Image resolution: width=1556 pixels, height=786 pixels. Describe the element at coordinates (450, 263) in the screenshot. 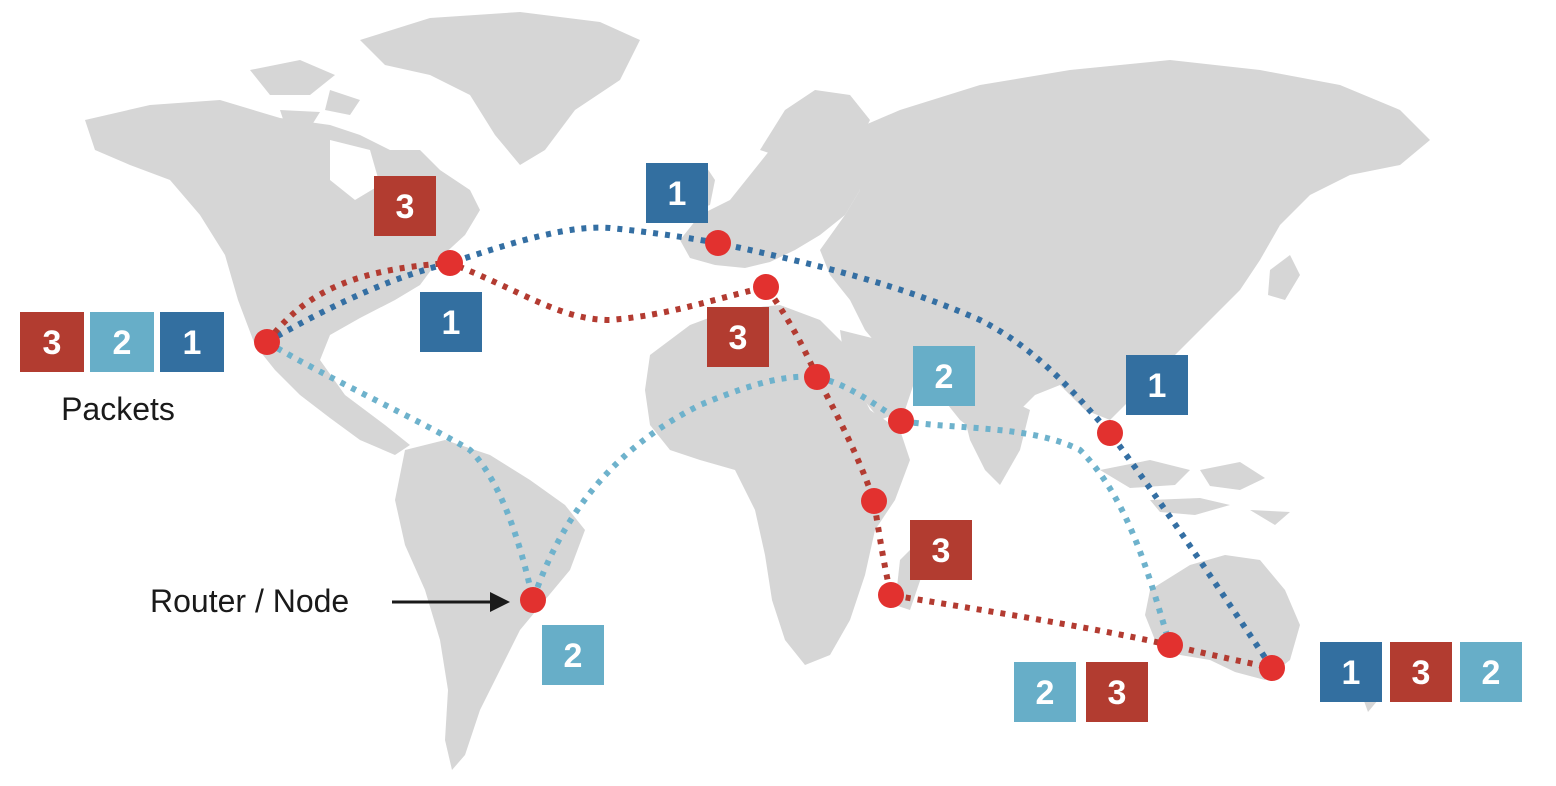

I see `router-node-new-york` at that location.